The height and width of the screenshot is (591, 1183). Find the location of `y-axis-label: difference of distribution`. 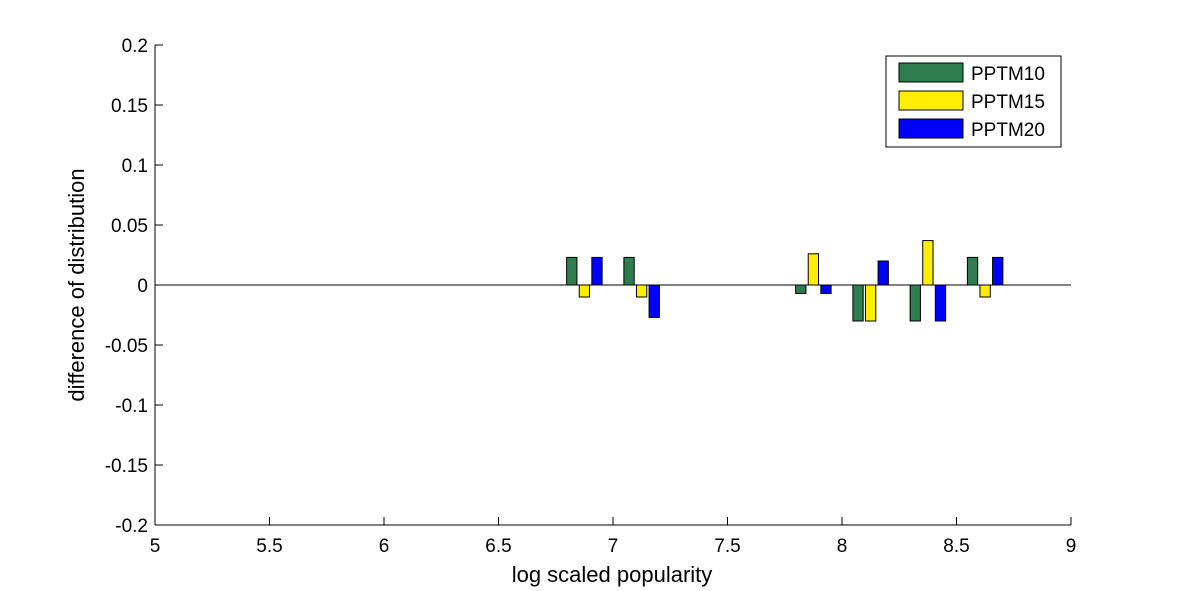

y-axis-label: difference of distribution is located at coordinates (76, 284).